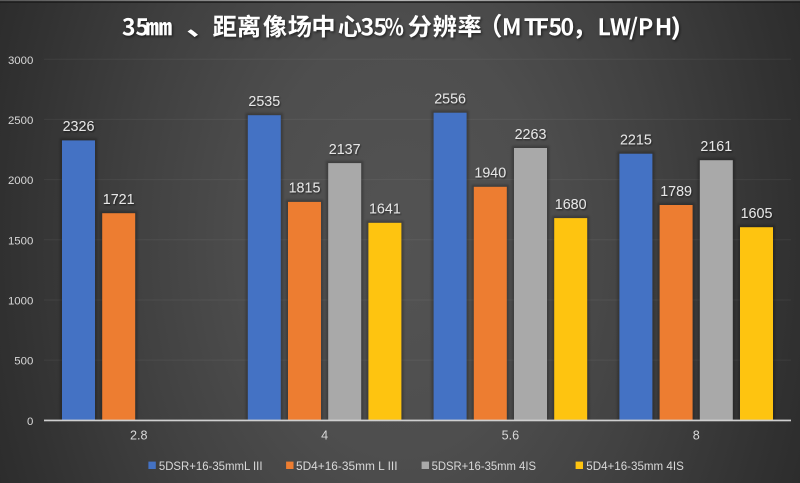 The height and width of the screenshot is (483, 800). Describe the element at coordinates (79, 127) in the screenshot. I see `svg-text: 2326` at that location.